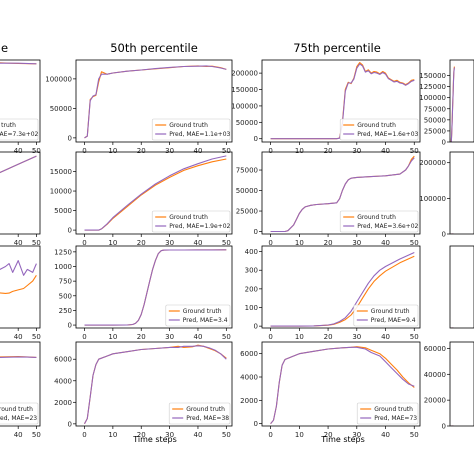  I want to click on prediction-line-r0c3, so click(452, 104).